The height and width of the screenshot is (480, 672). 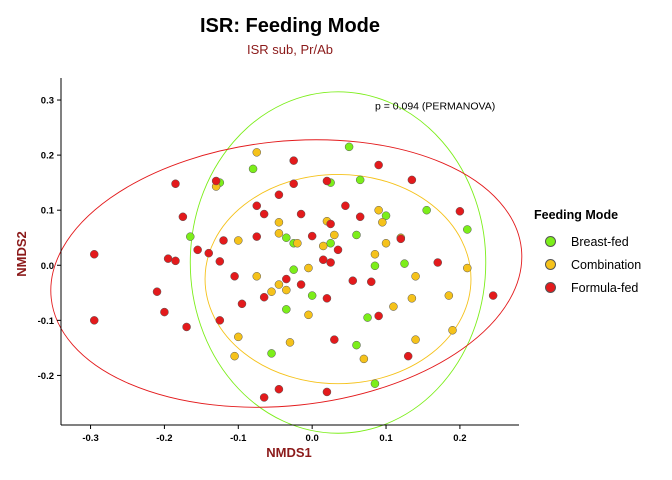 I want to click on x-tick-label: -0.3, so click(x=90, y=438).